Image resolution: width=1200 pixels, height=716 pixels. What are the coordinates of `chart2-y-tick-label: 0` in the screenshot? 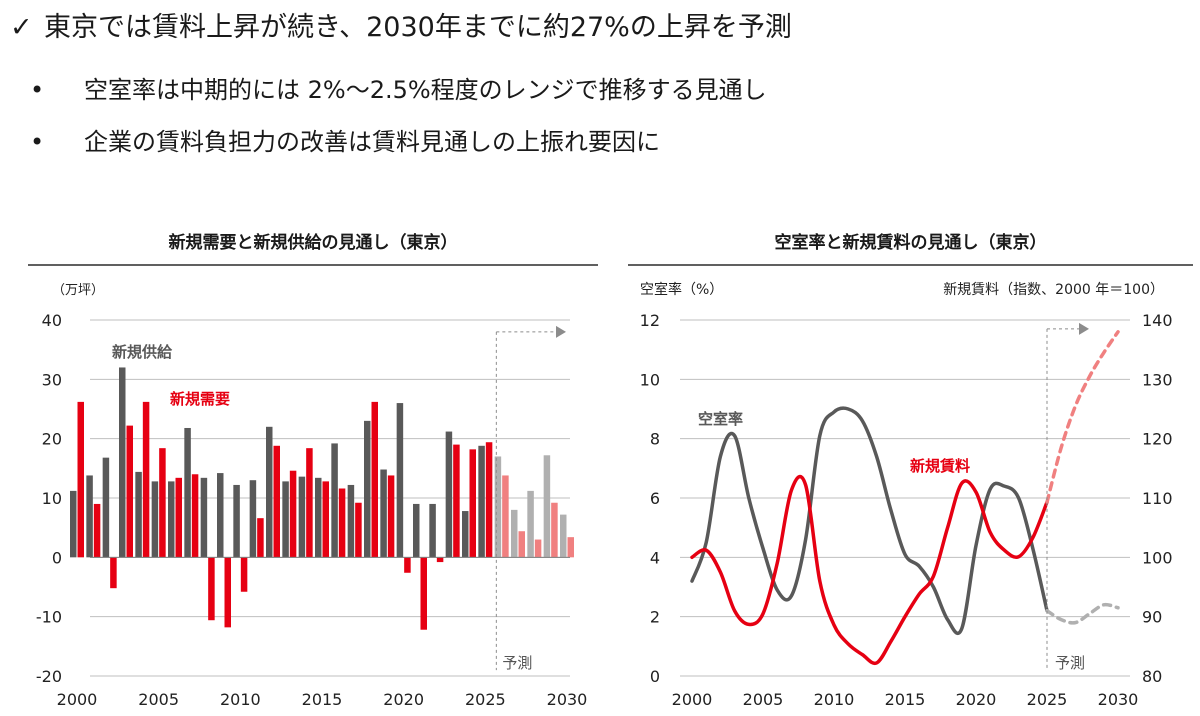 It's located at (655, 676).